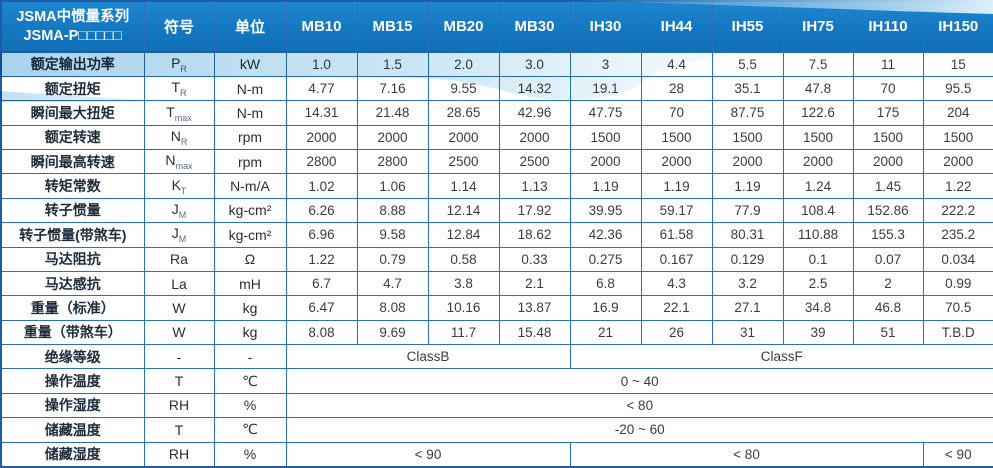  What do you see at coordinates (747, 64) in the screenshot?
I see `value-cell-ih55: 5.5` at bounding box center [747, 64].